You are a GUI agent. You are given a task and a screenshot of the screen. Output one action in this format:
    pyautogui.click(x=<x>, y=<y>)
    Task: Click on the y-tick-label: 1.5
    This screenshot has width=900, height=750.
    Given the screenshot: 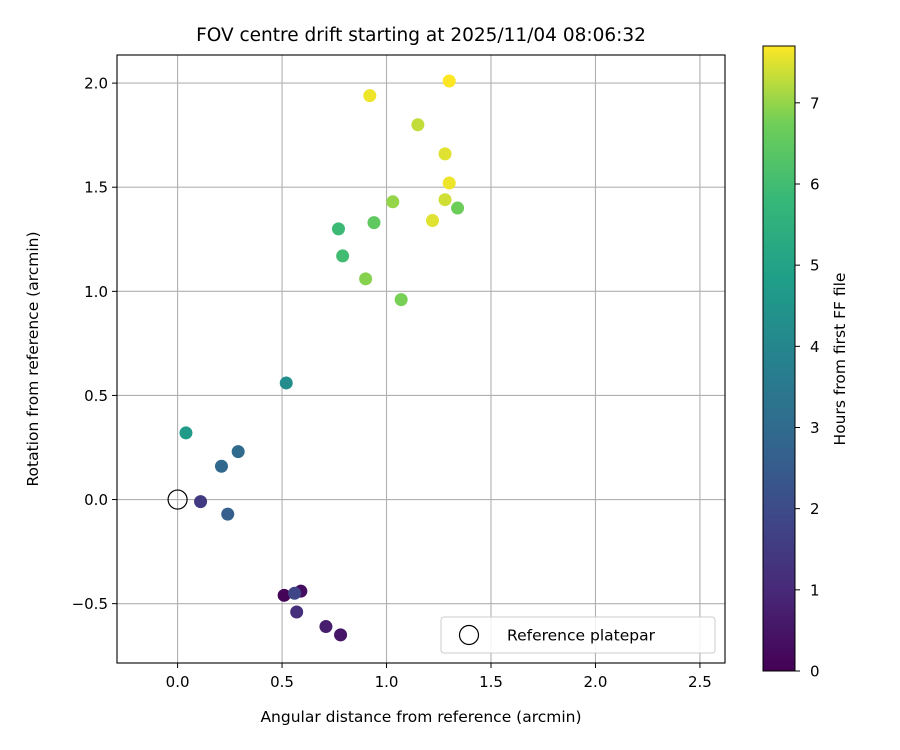 What is the action you would take?
    pyautogui.click(x=96, y=188)
    